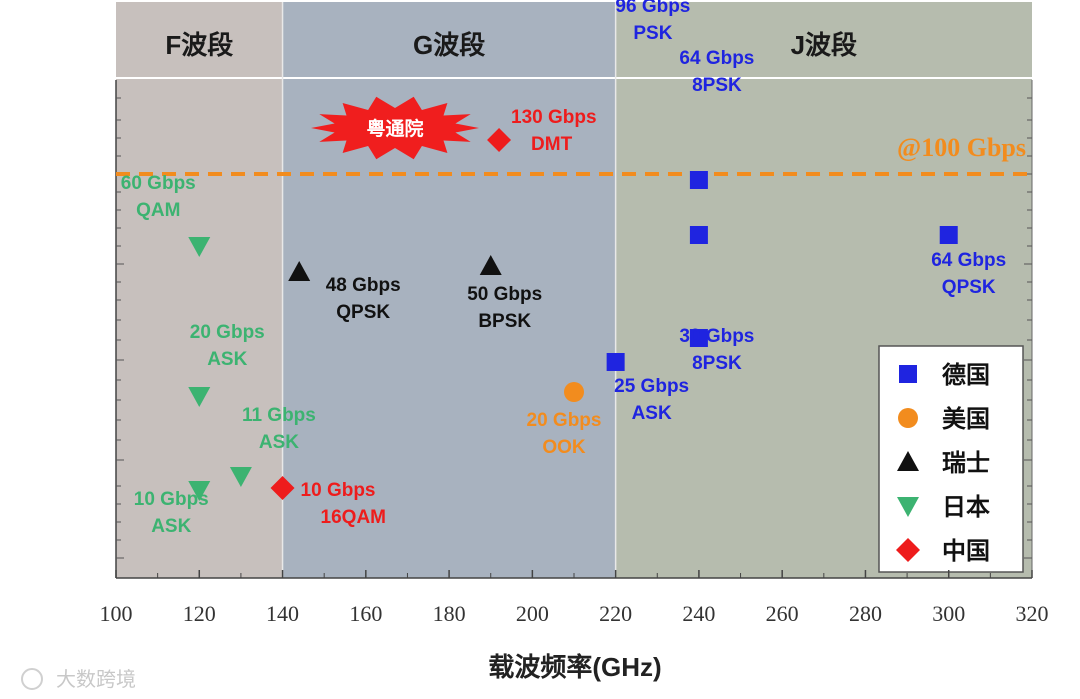 This screenshot has width=1080, height=699. Describe the element at coordinates (532, 613) in the screenshot. I see `x-tick-label: 200` at that location.